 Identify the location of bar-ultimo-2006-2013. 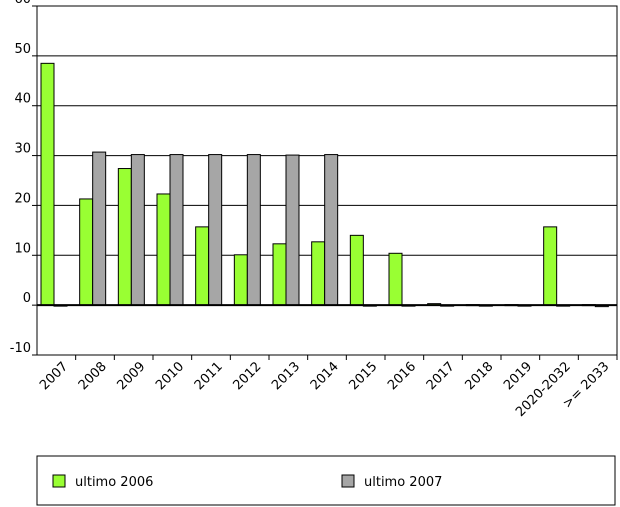
(279, 274).